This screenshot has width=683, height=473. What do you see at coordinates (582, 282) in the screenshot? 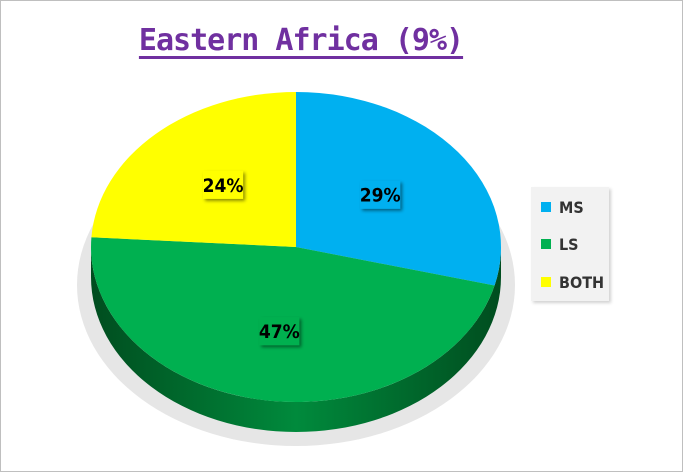
I see `legend-label-both: BOTH` at bounding box center [582, 282].